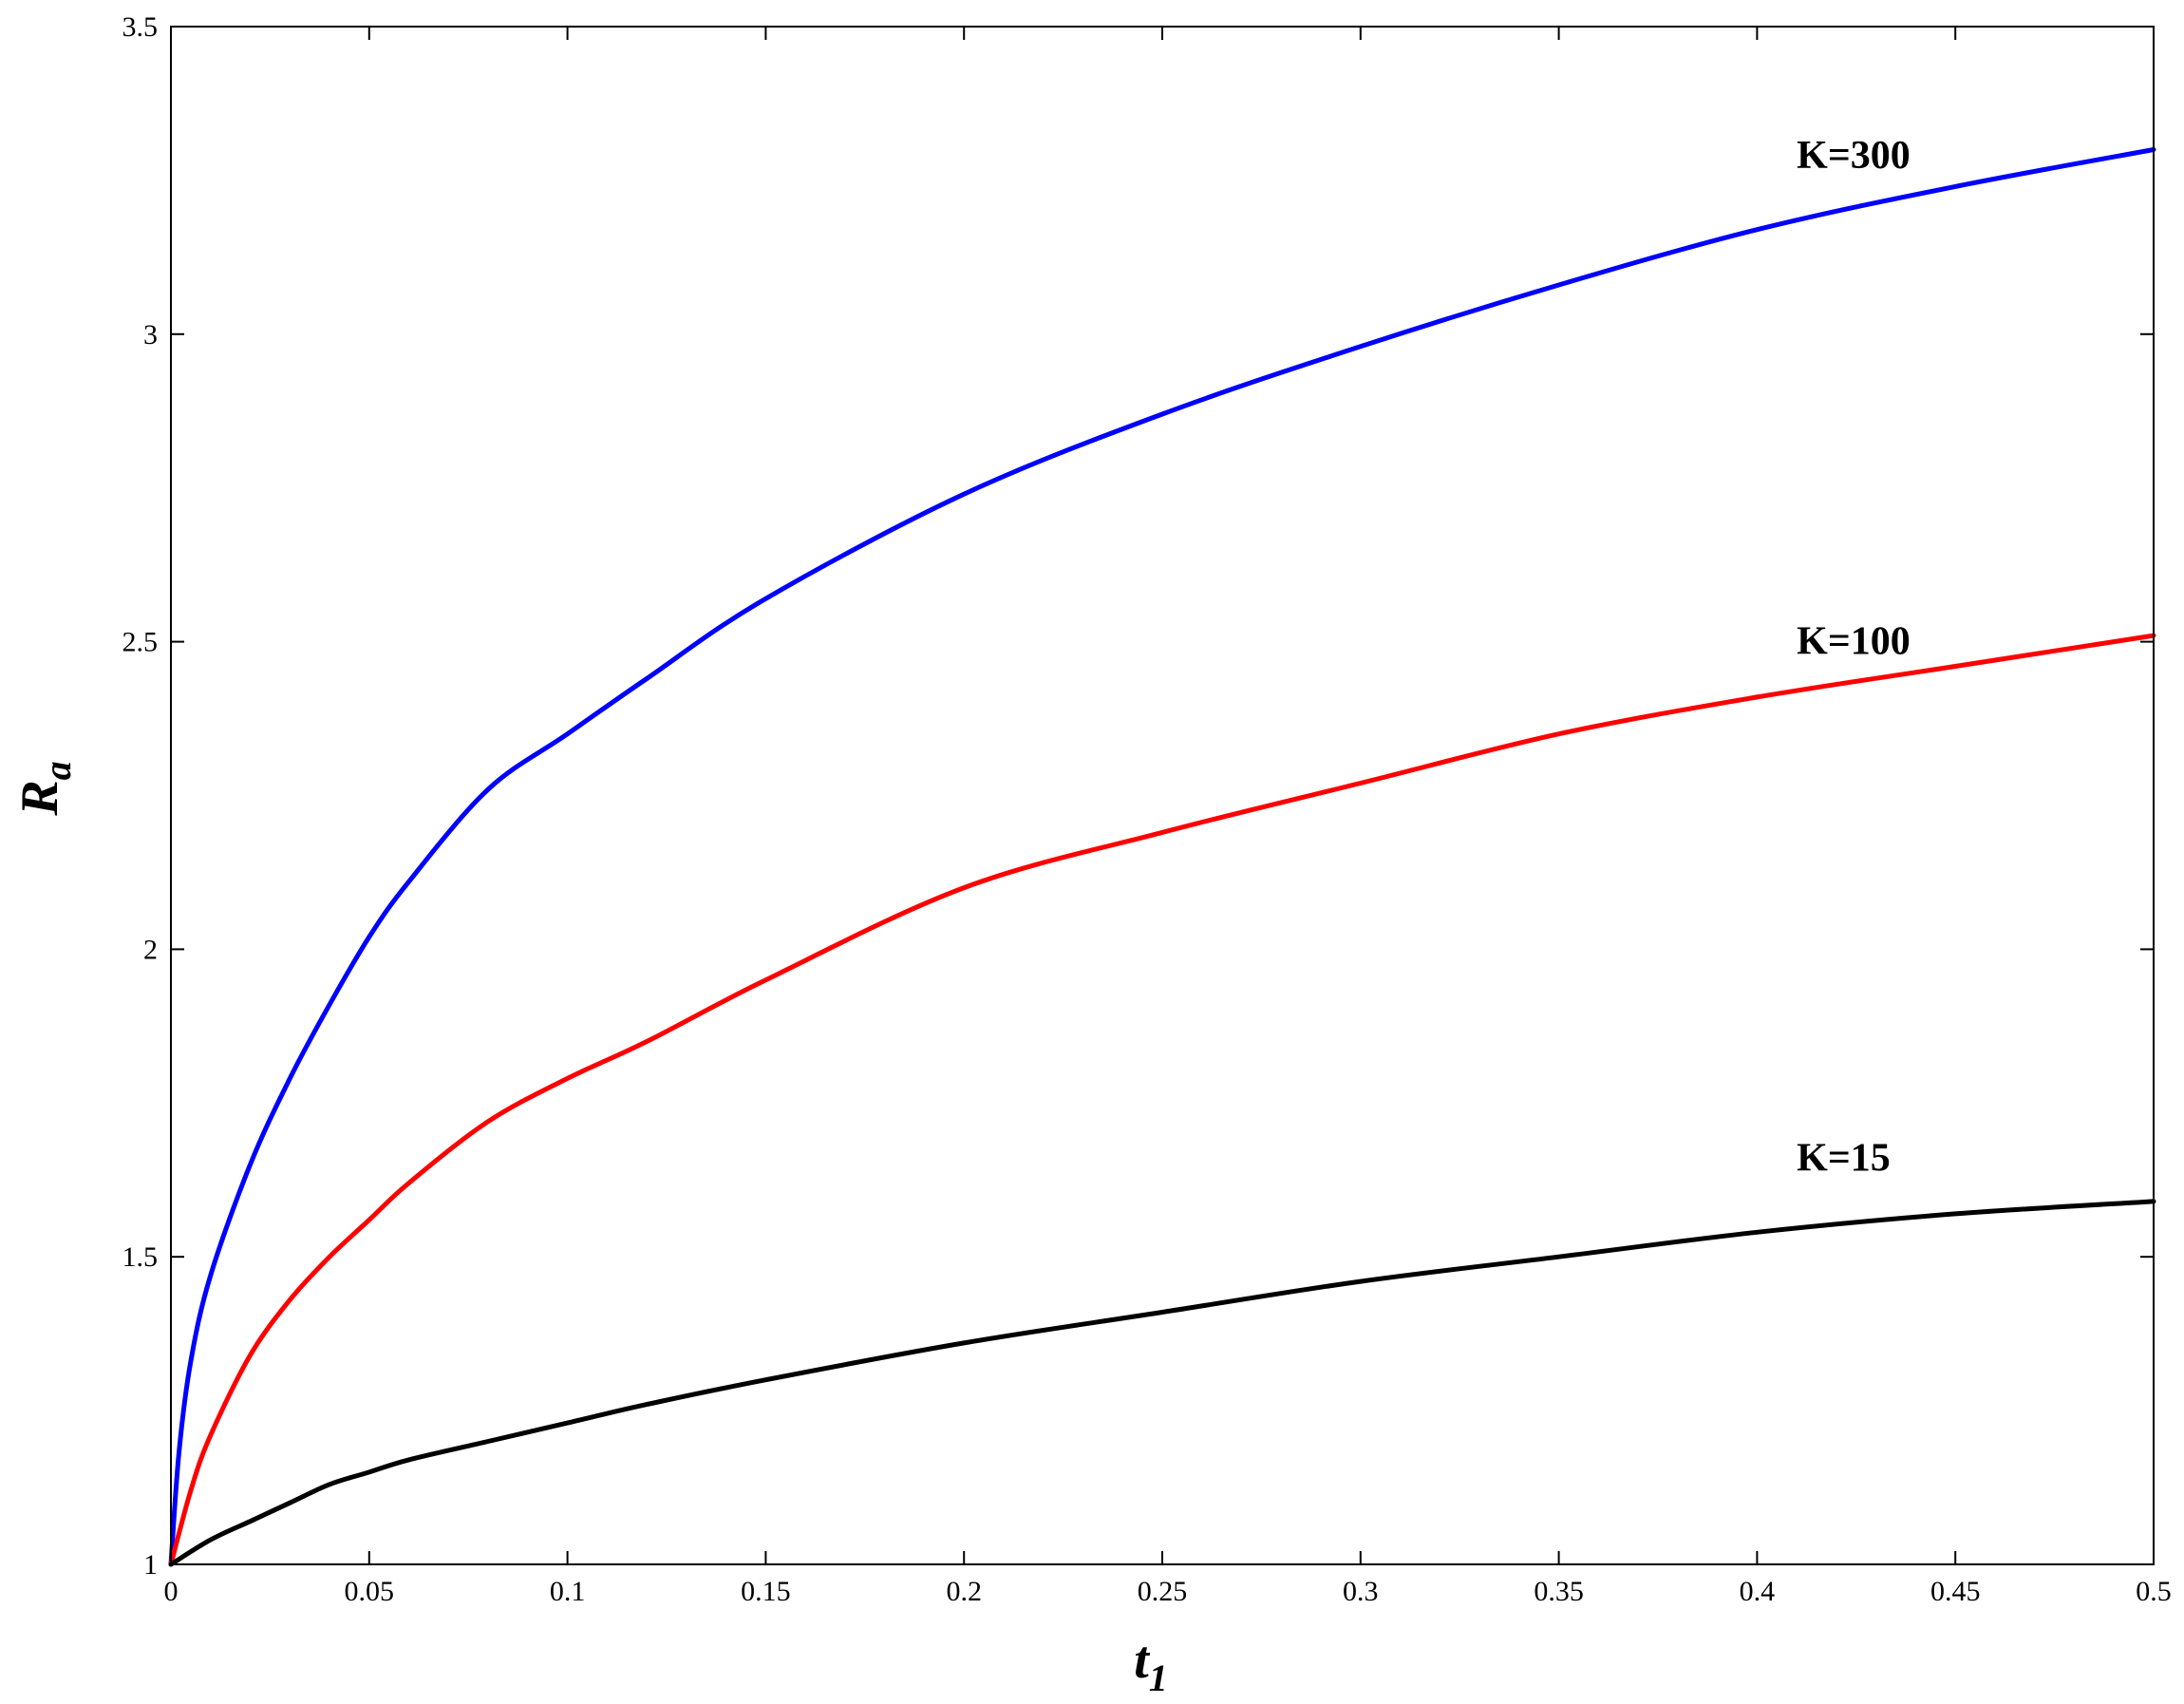  Describe the element at coordinates (151, 1565) in the screenshot. I see `y-tick-label: 1` at that location.